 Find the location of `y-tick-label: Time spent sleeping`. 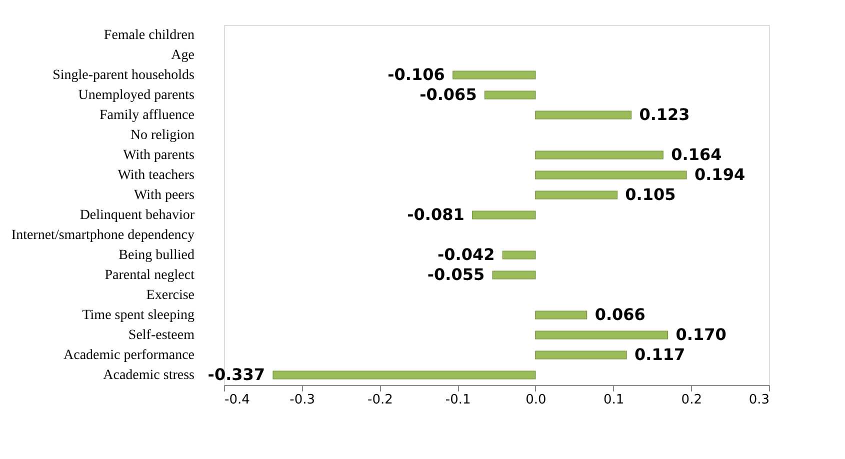

y-tick-label: Time spent sleeping is located at coordinates (138, 315).